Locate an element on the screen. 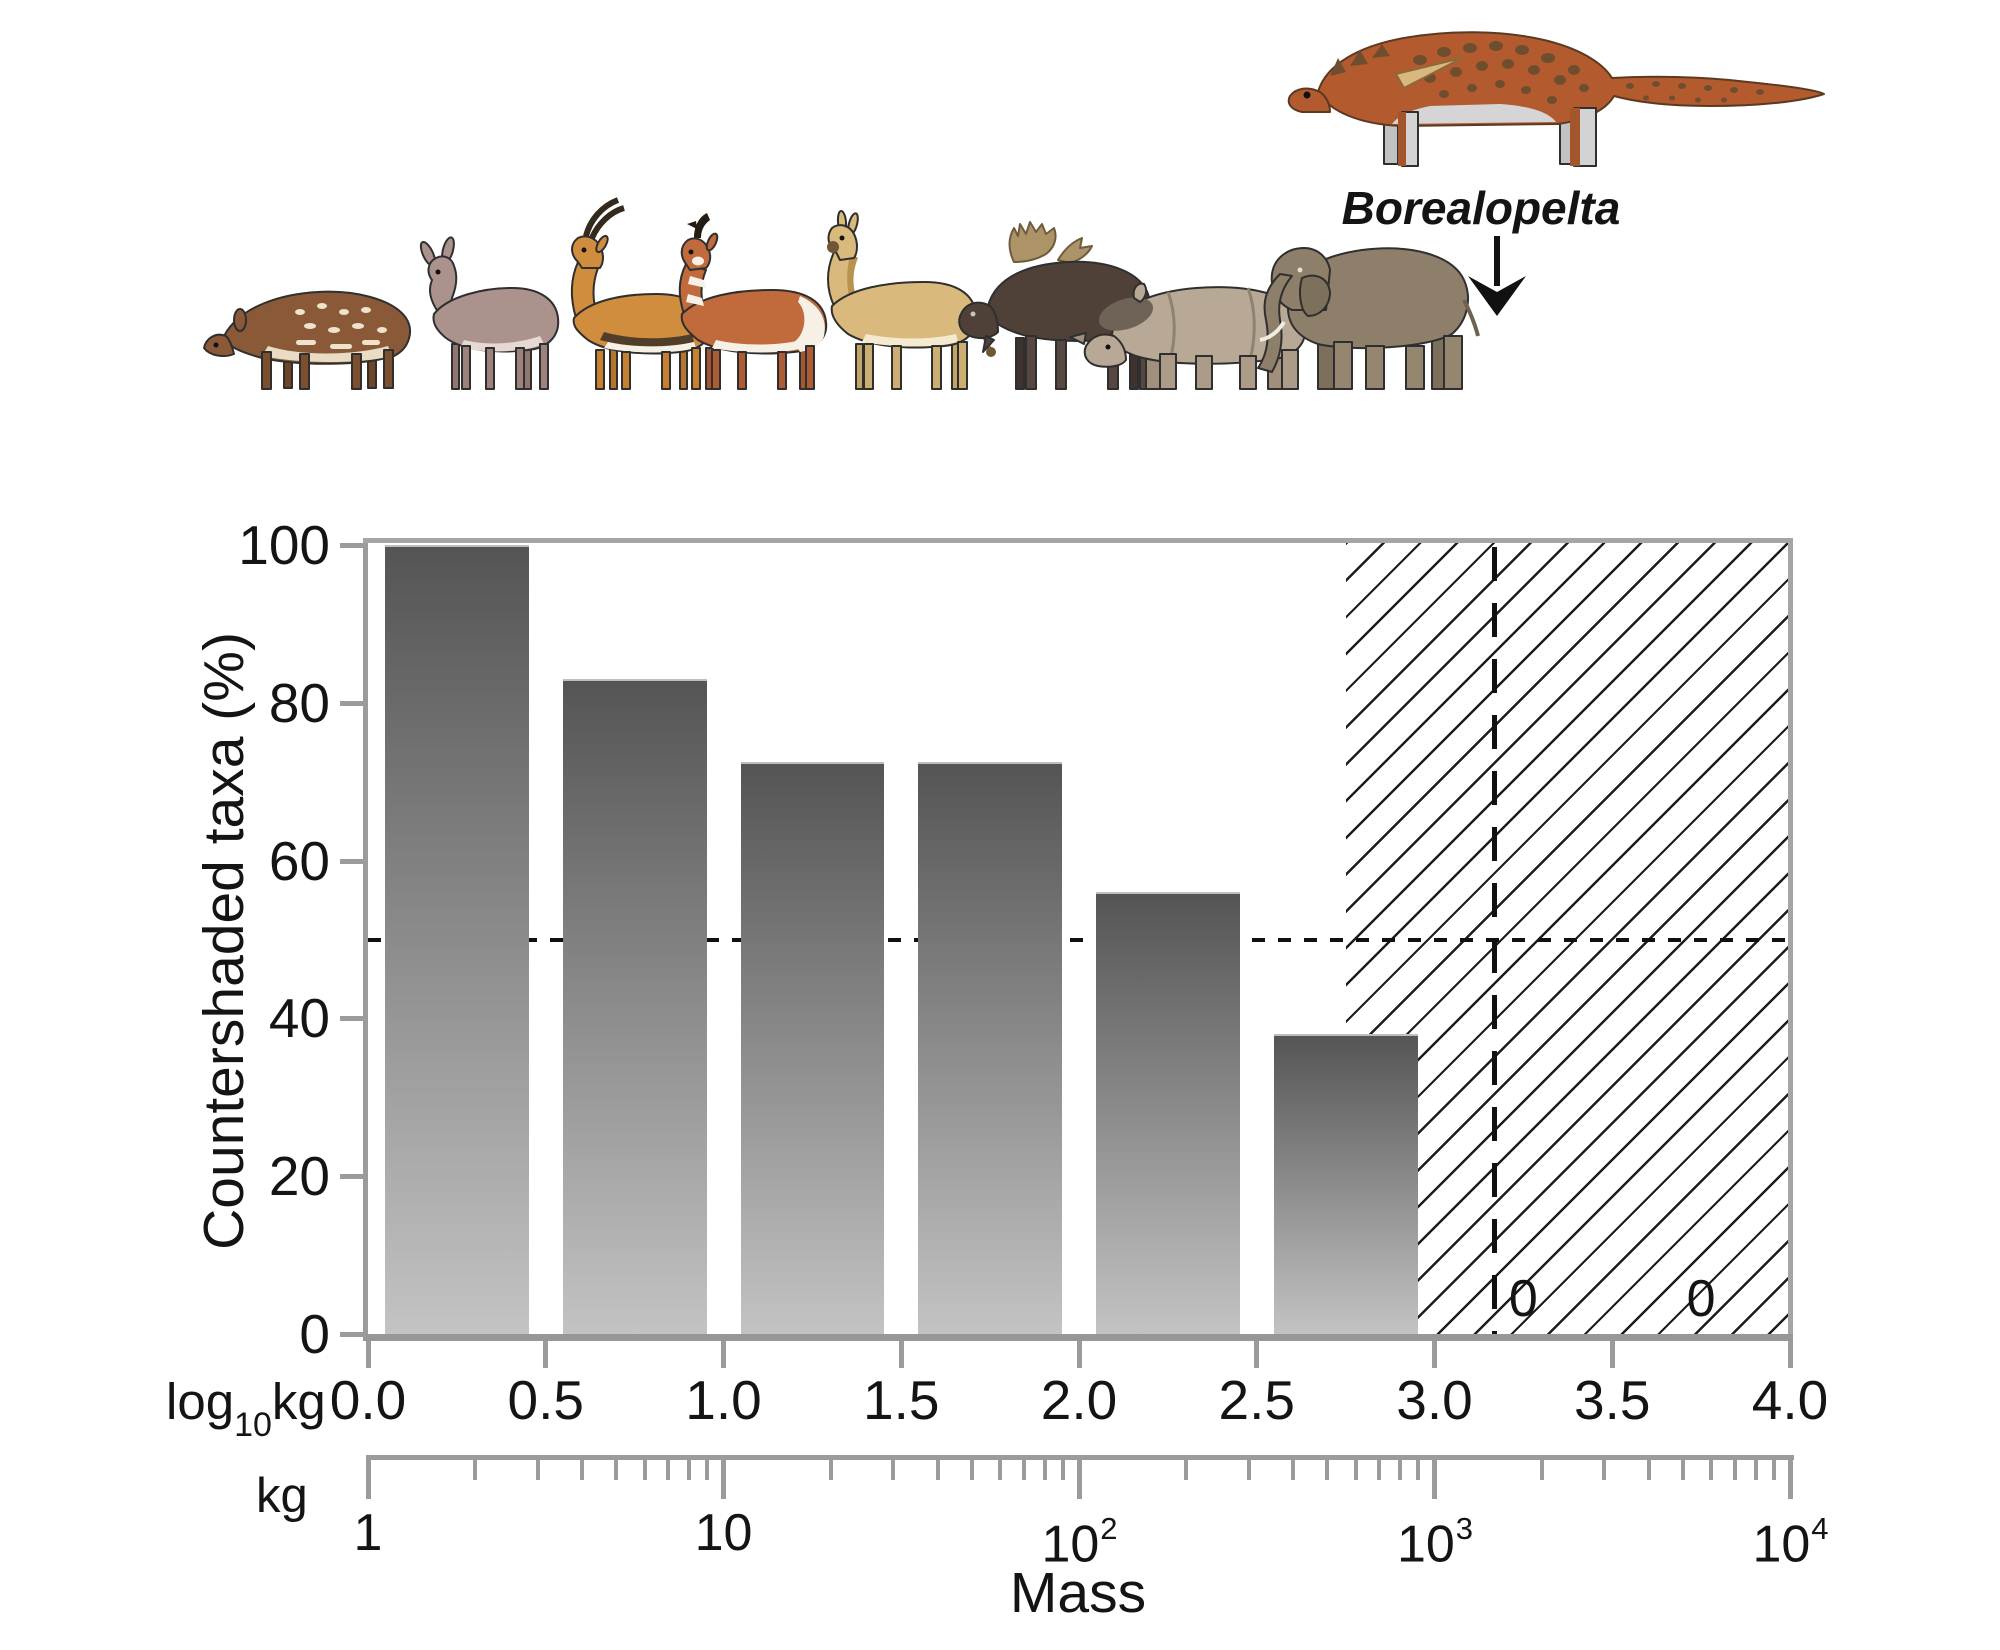 Image resolution: width=2000 pixels, height=1650 pixels. y-axis-tick-label: 40 is located at coordinates (299, 1018).